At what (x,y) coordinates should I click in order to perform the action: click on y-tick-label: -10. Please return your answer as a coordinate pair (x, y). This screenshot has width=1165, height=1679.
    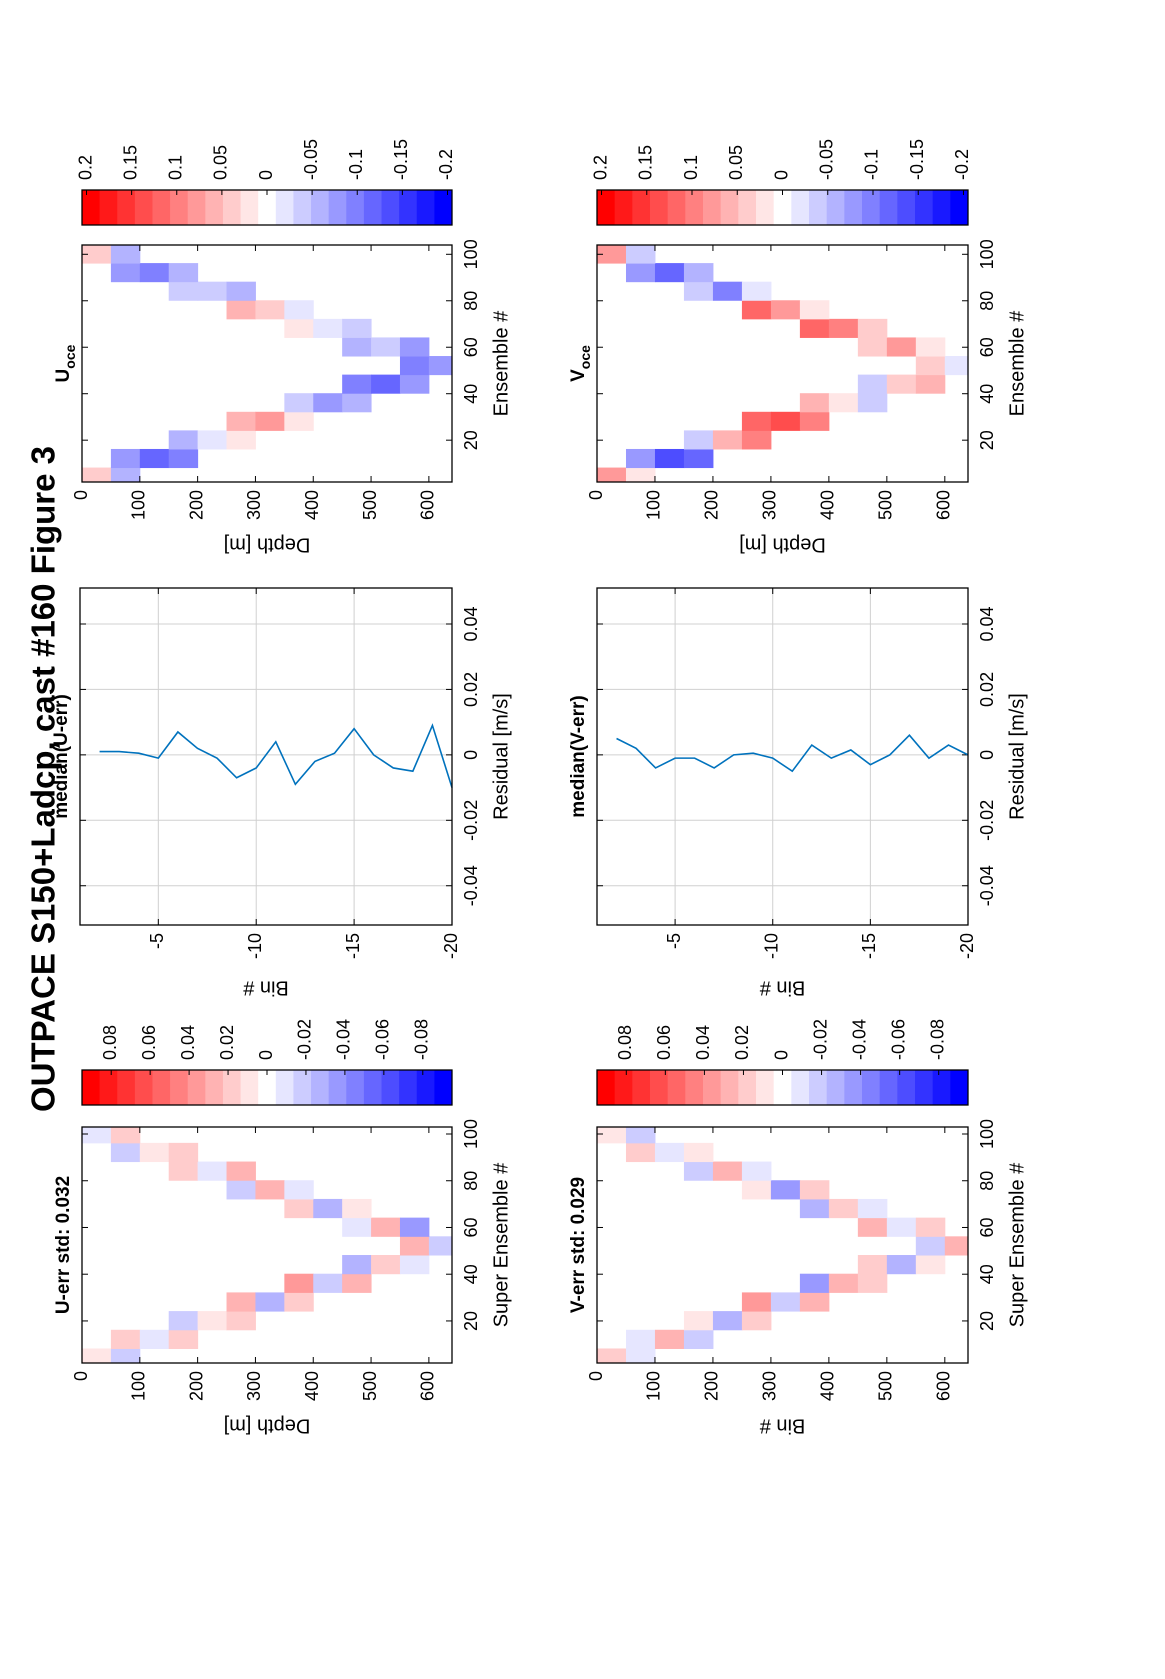
    Looking at the image, I should click on (771, 946).